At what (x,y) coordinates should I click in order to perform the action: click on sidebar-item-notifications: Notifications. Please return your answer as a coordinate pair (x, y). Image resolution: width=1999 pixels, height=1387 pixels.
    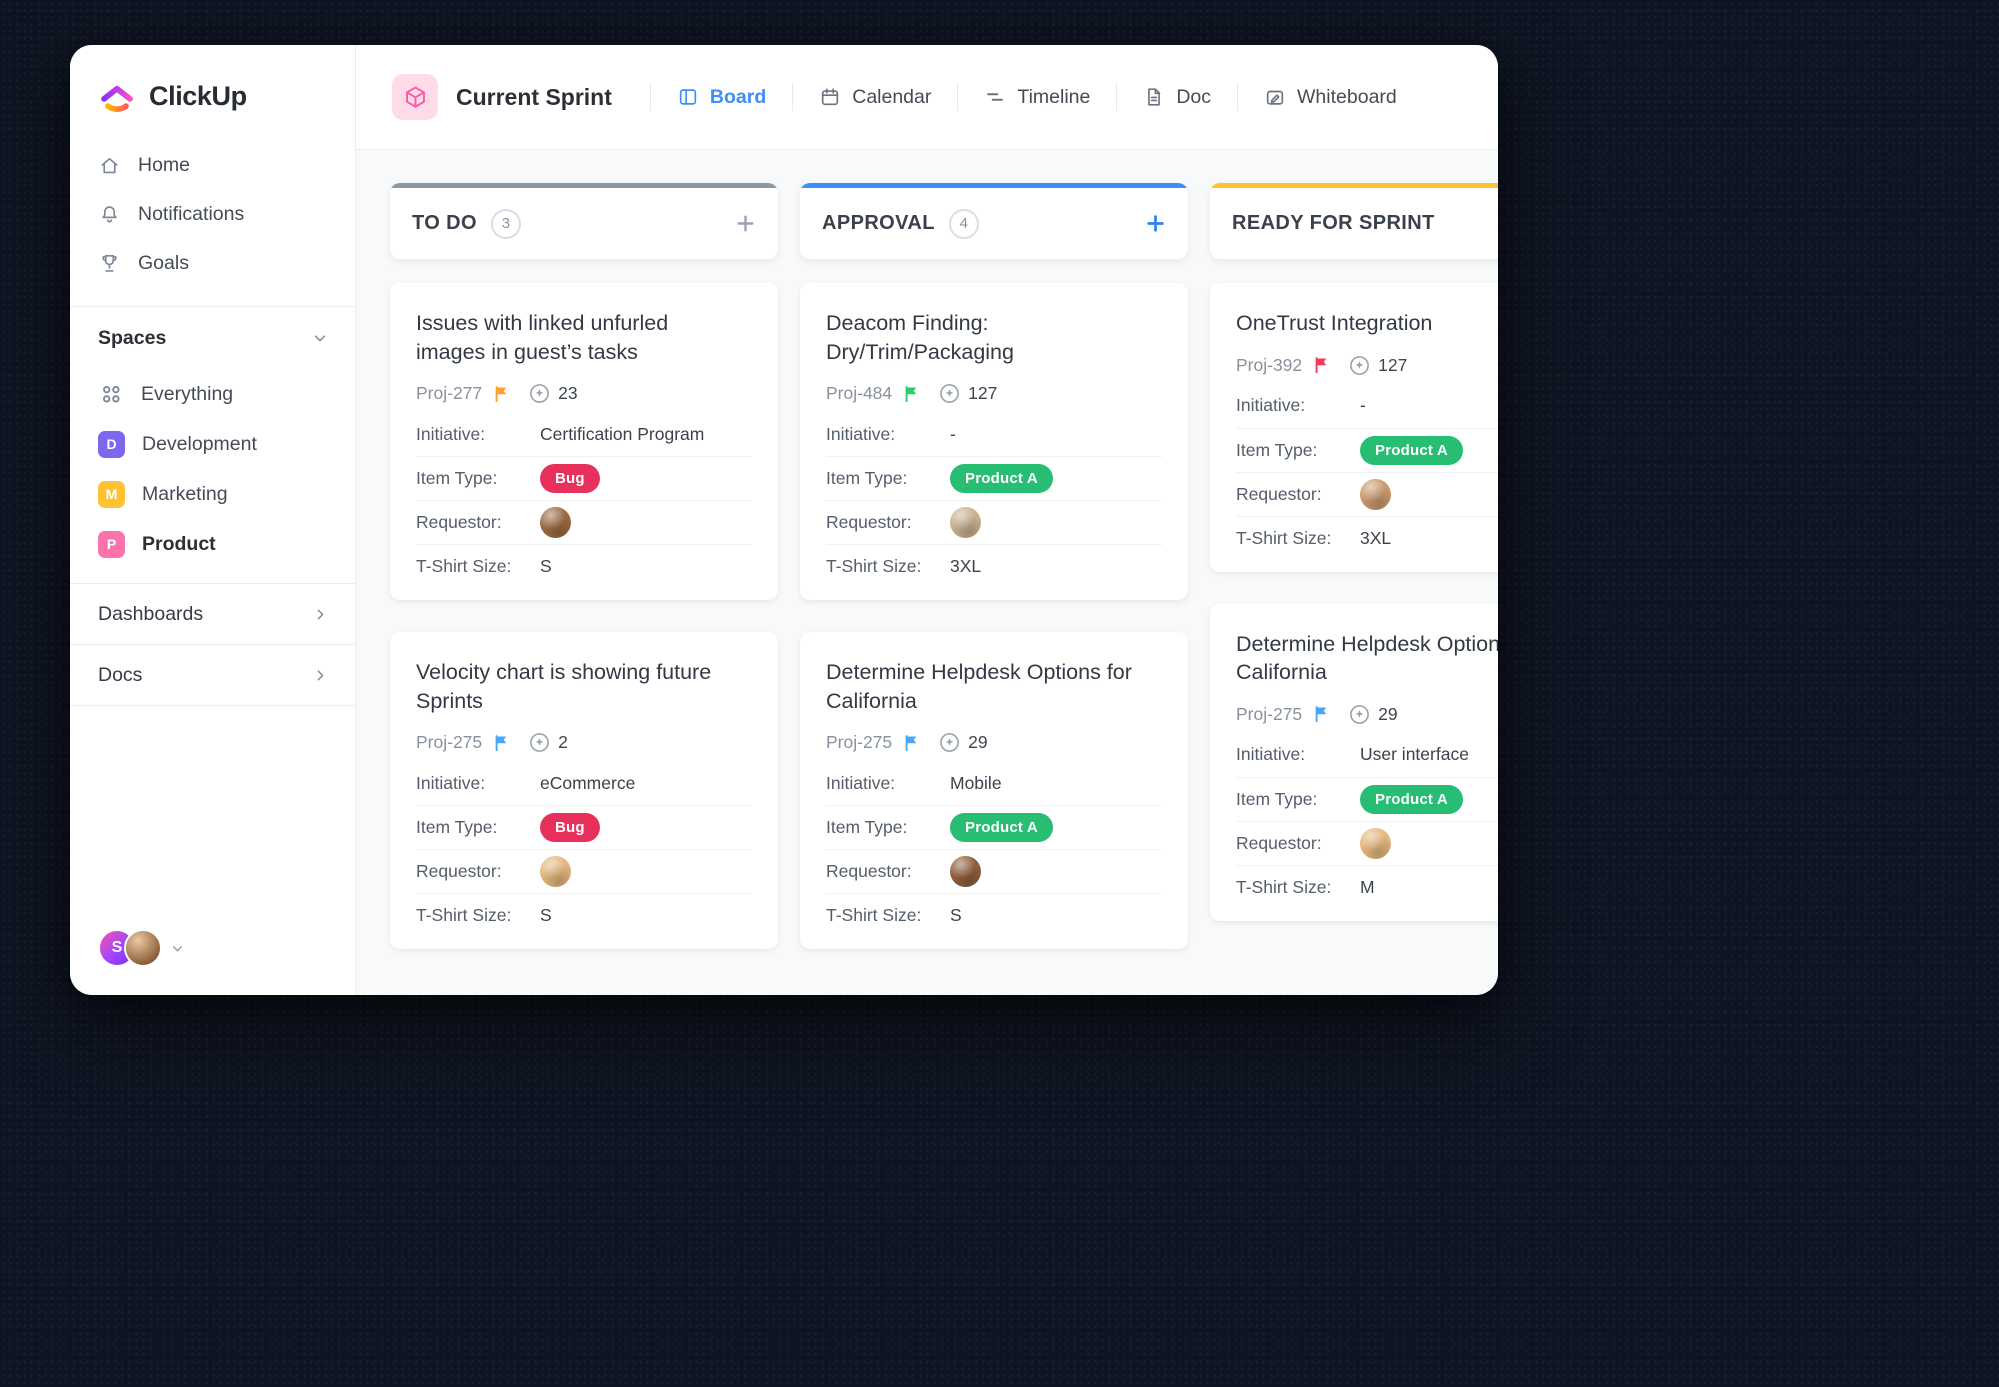
    Looking at the image, I should click on (212, 214).